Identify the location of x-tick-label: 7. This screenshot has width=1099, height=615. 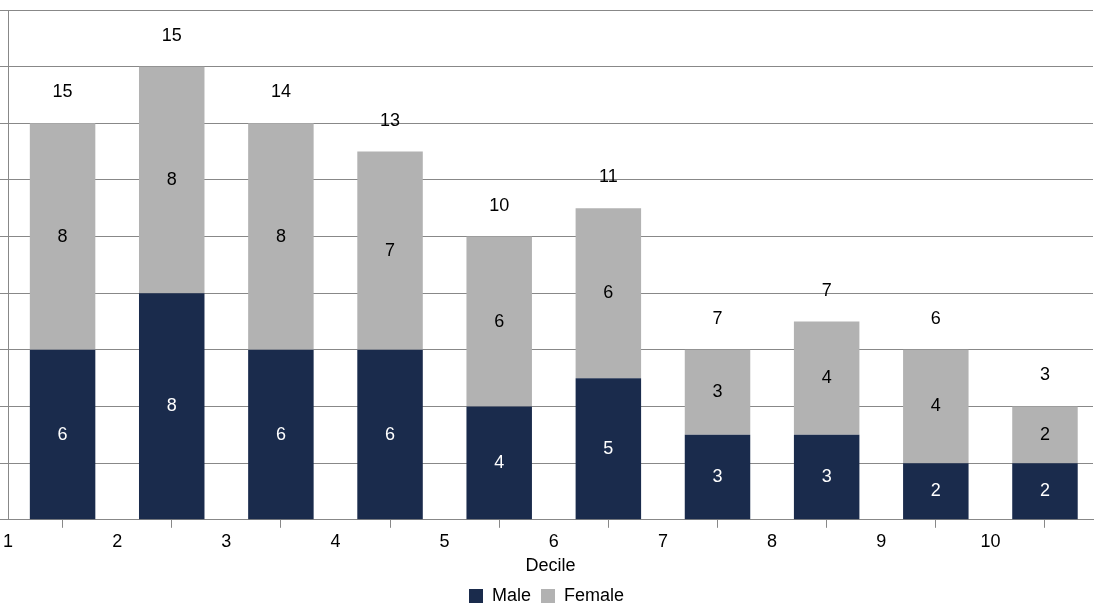
(662, 540).